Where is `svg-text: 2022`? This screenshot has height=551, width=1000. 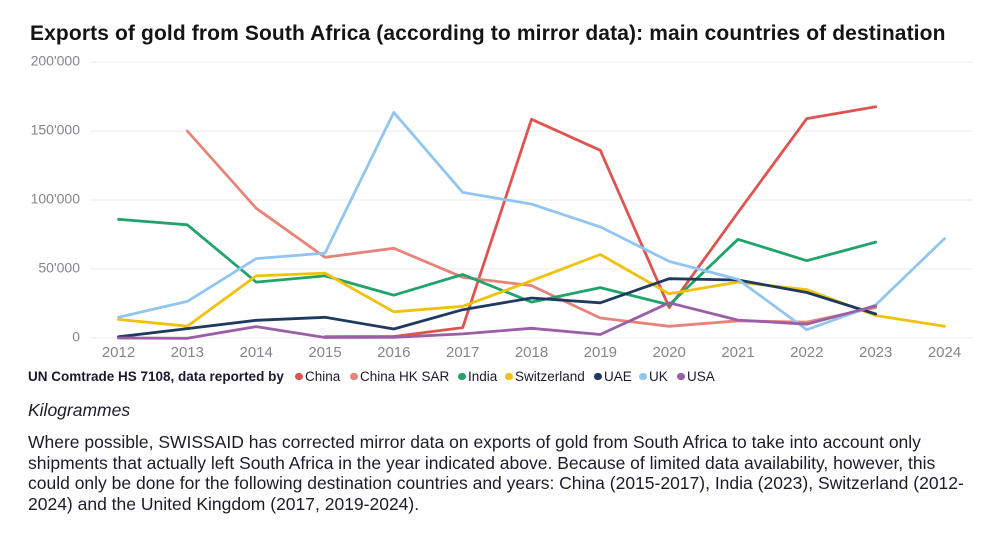 svg-text: 2022 is located at coordinates (806, 352).